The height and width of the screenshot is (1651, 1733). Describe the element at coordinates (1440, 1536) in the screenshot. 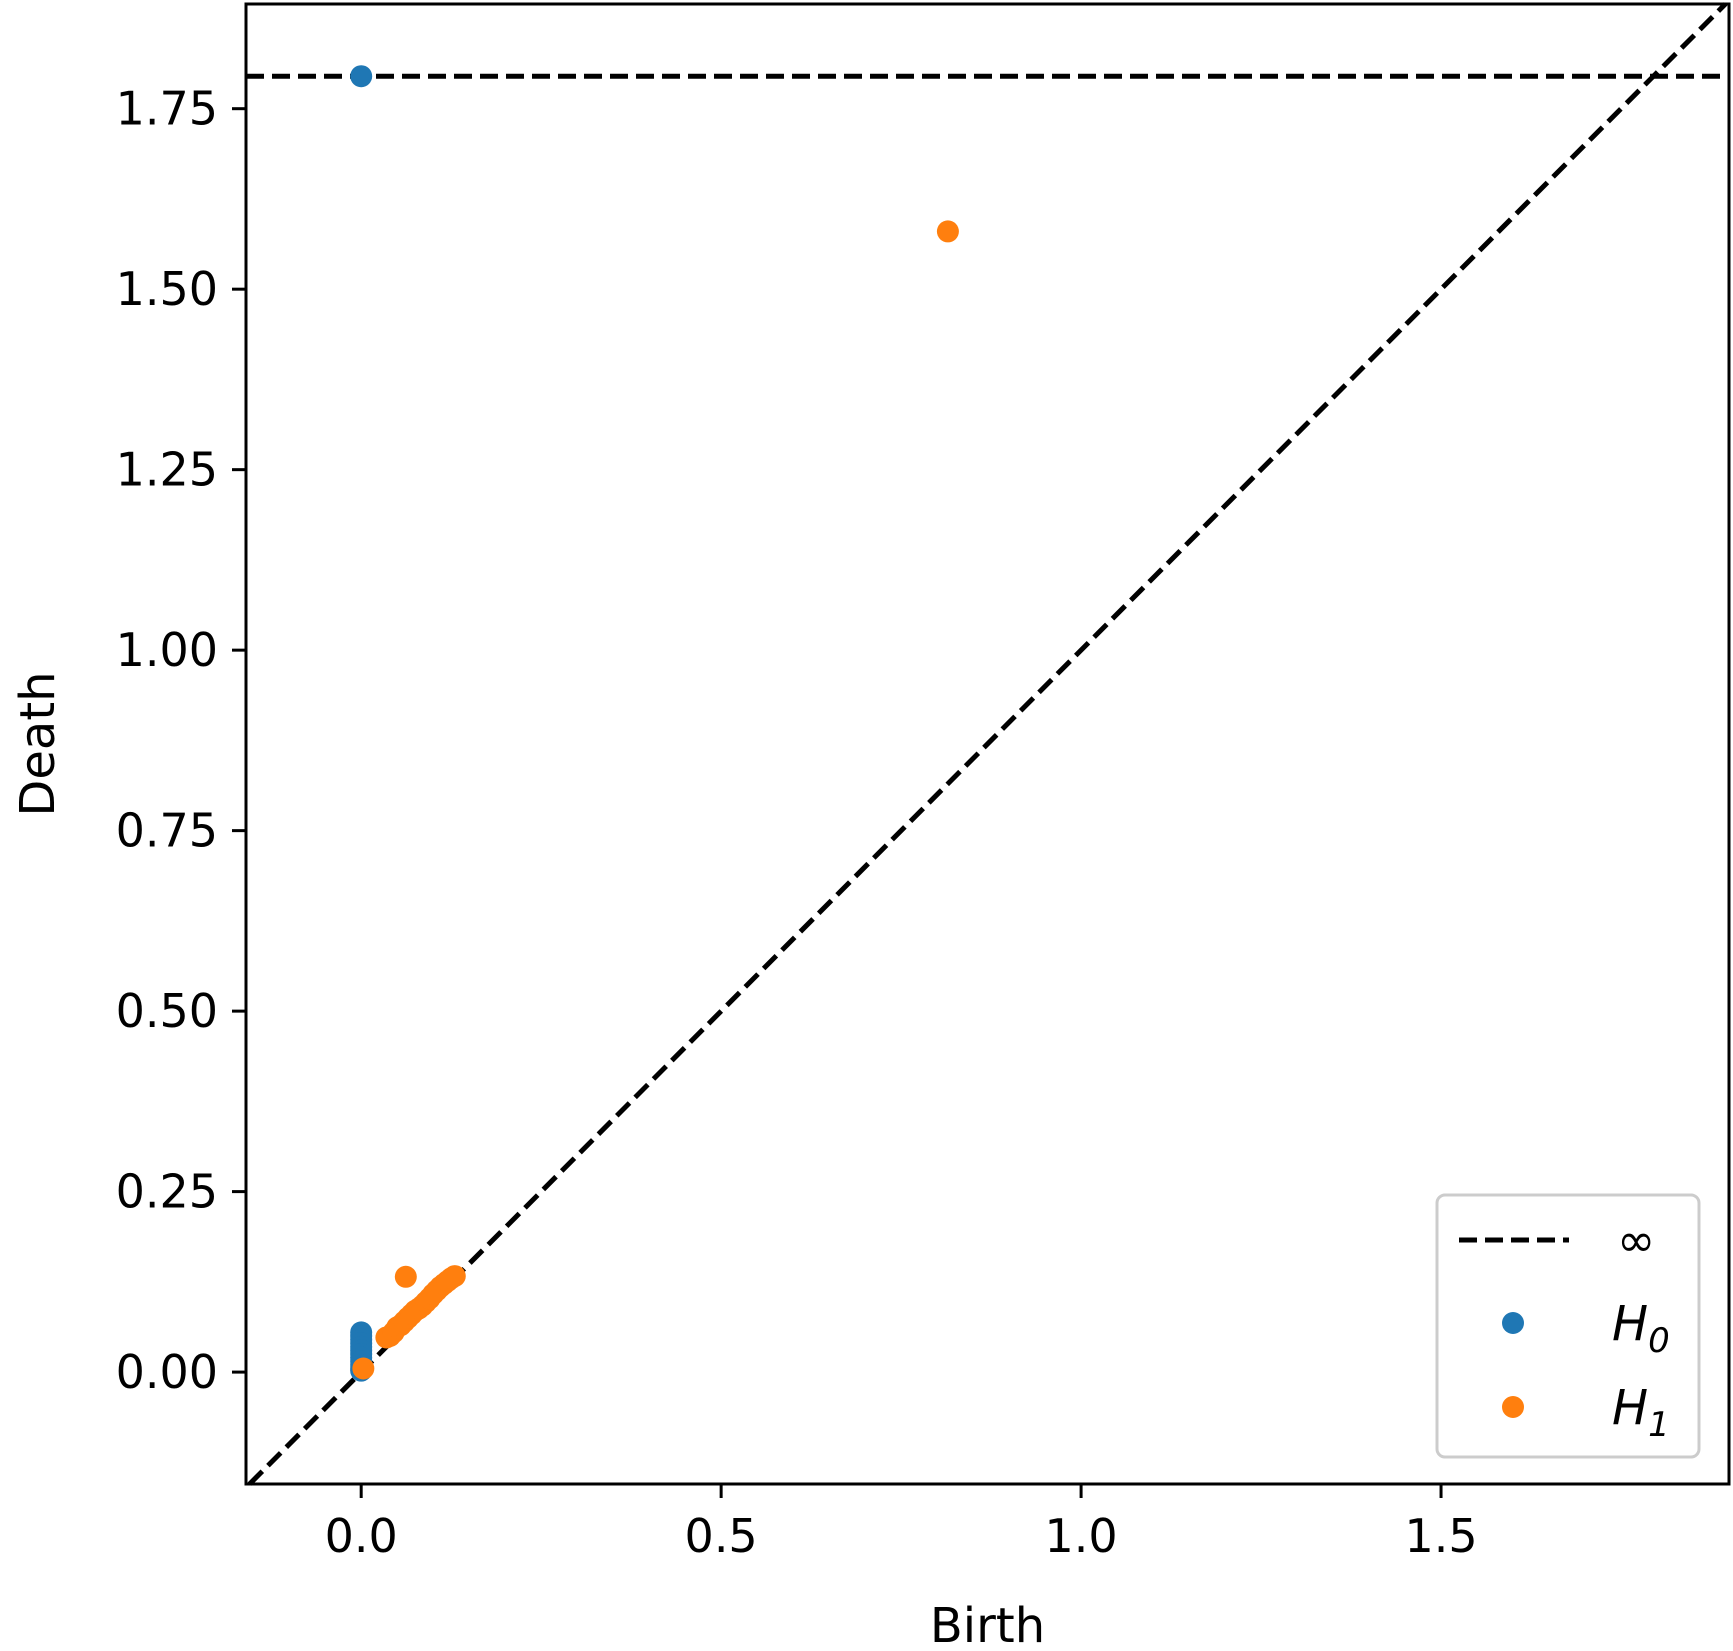

I see `x-tick-label: 1.5` at that location.